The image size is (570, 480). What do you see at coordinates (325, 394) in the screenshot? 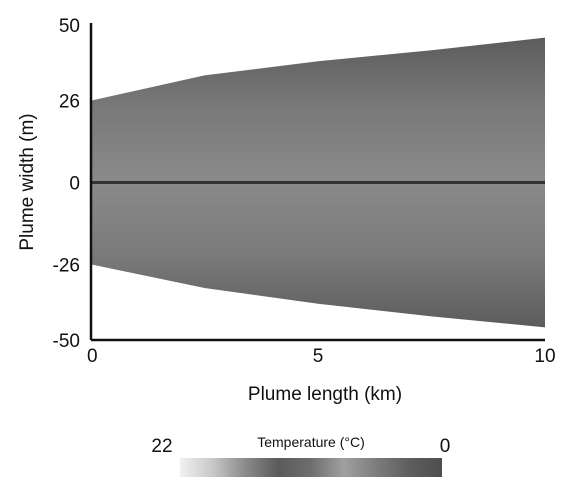
I see `x-axis-title: Plume length (km)` at bounding box center [325, 394].